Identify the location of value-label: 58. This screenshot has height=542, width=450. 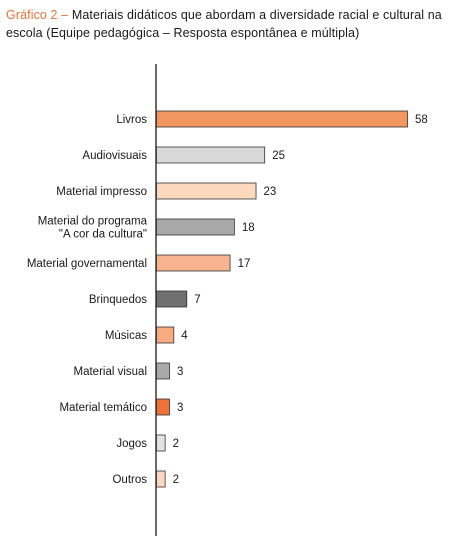
(421, 120).